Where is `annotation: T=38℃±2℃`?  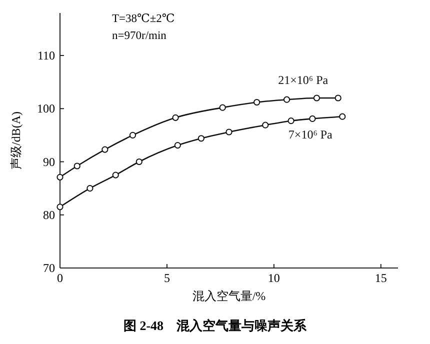
annotation: T=38℃±2℃ is located at coordinates (143, 19).